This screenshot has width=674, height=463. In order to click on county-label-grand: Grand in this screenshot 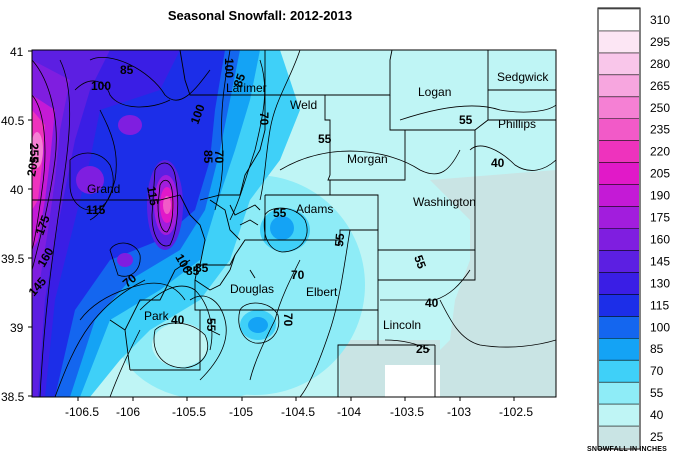, I will do `click(103, 189)`.